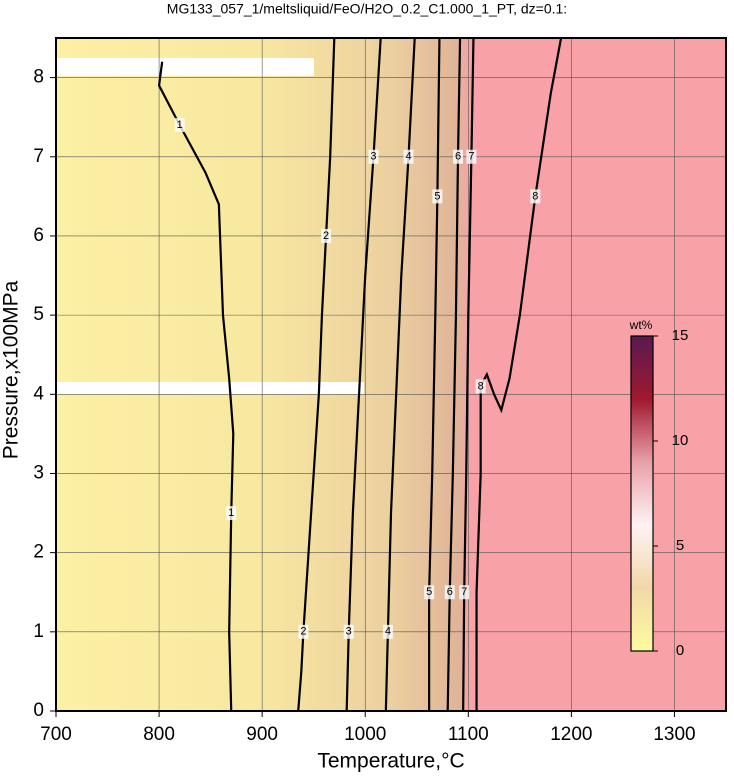 This screenshot has height=781, width=734. I want to click on x-tick-label: 700, so click(56, 734).